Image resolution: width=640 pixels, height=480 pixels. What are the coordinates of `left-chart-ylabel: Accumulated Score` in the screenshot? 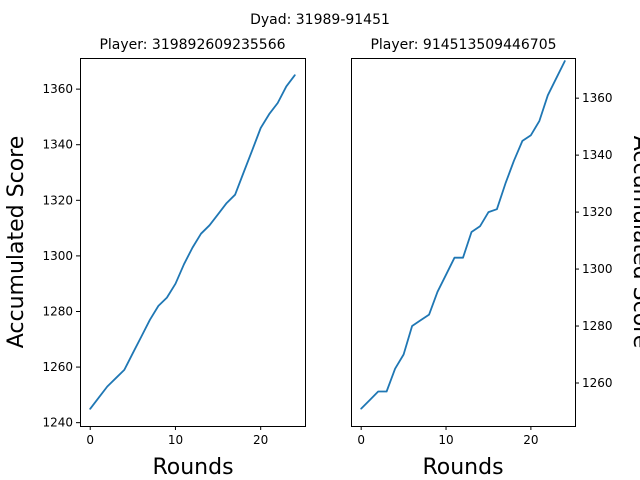 It's located at (16, 242).